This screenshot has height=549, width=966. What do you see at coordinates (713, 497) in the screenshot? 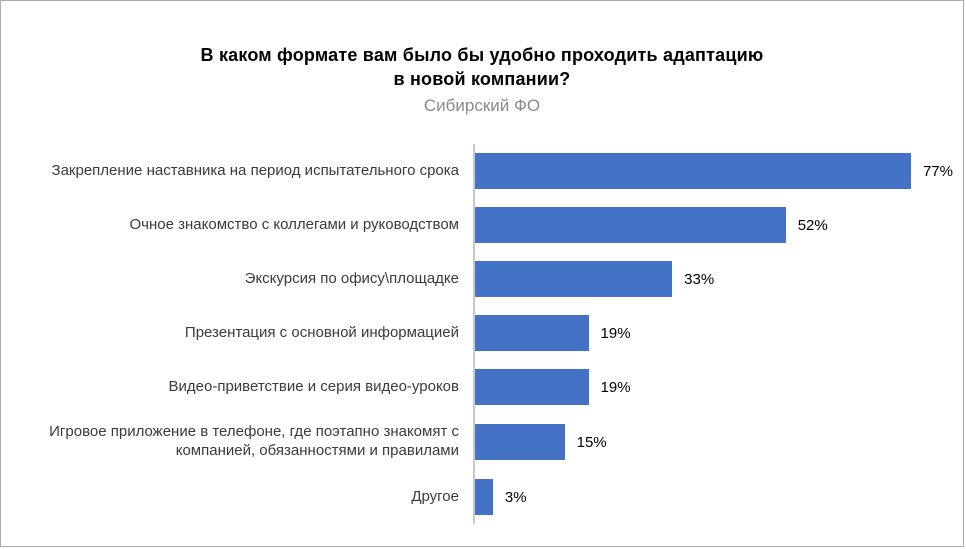
I see `bar-track: 3%` at bounding box center [713, 497].